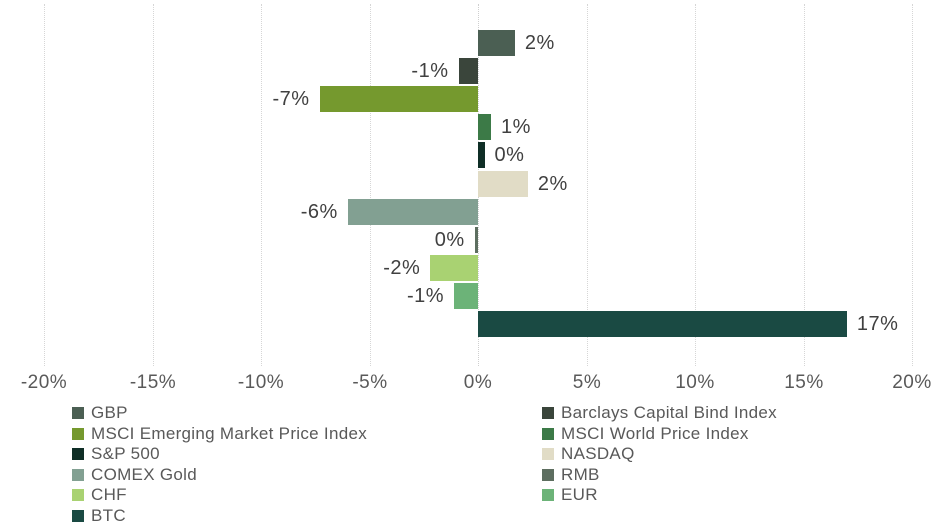  Describe the element at coordinates (804, 382) in the screenshot. I see `x-axis-tick-label: 15%` at that location.